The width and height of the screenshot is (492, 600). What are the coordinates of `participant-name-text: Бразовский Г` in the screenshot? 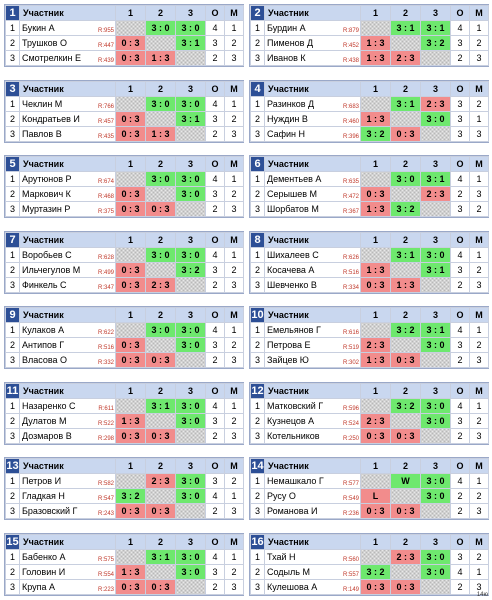 It's located at (50, 511).